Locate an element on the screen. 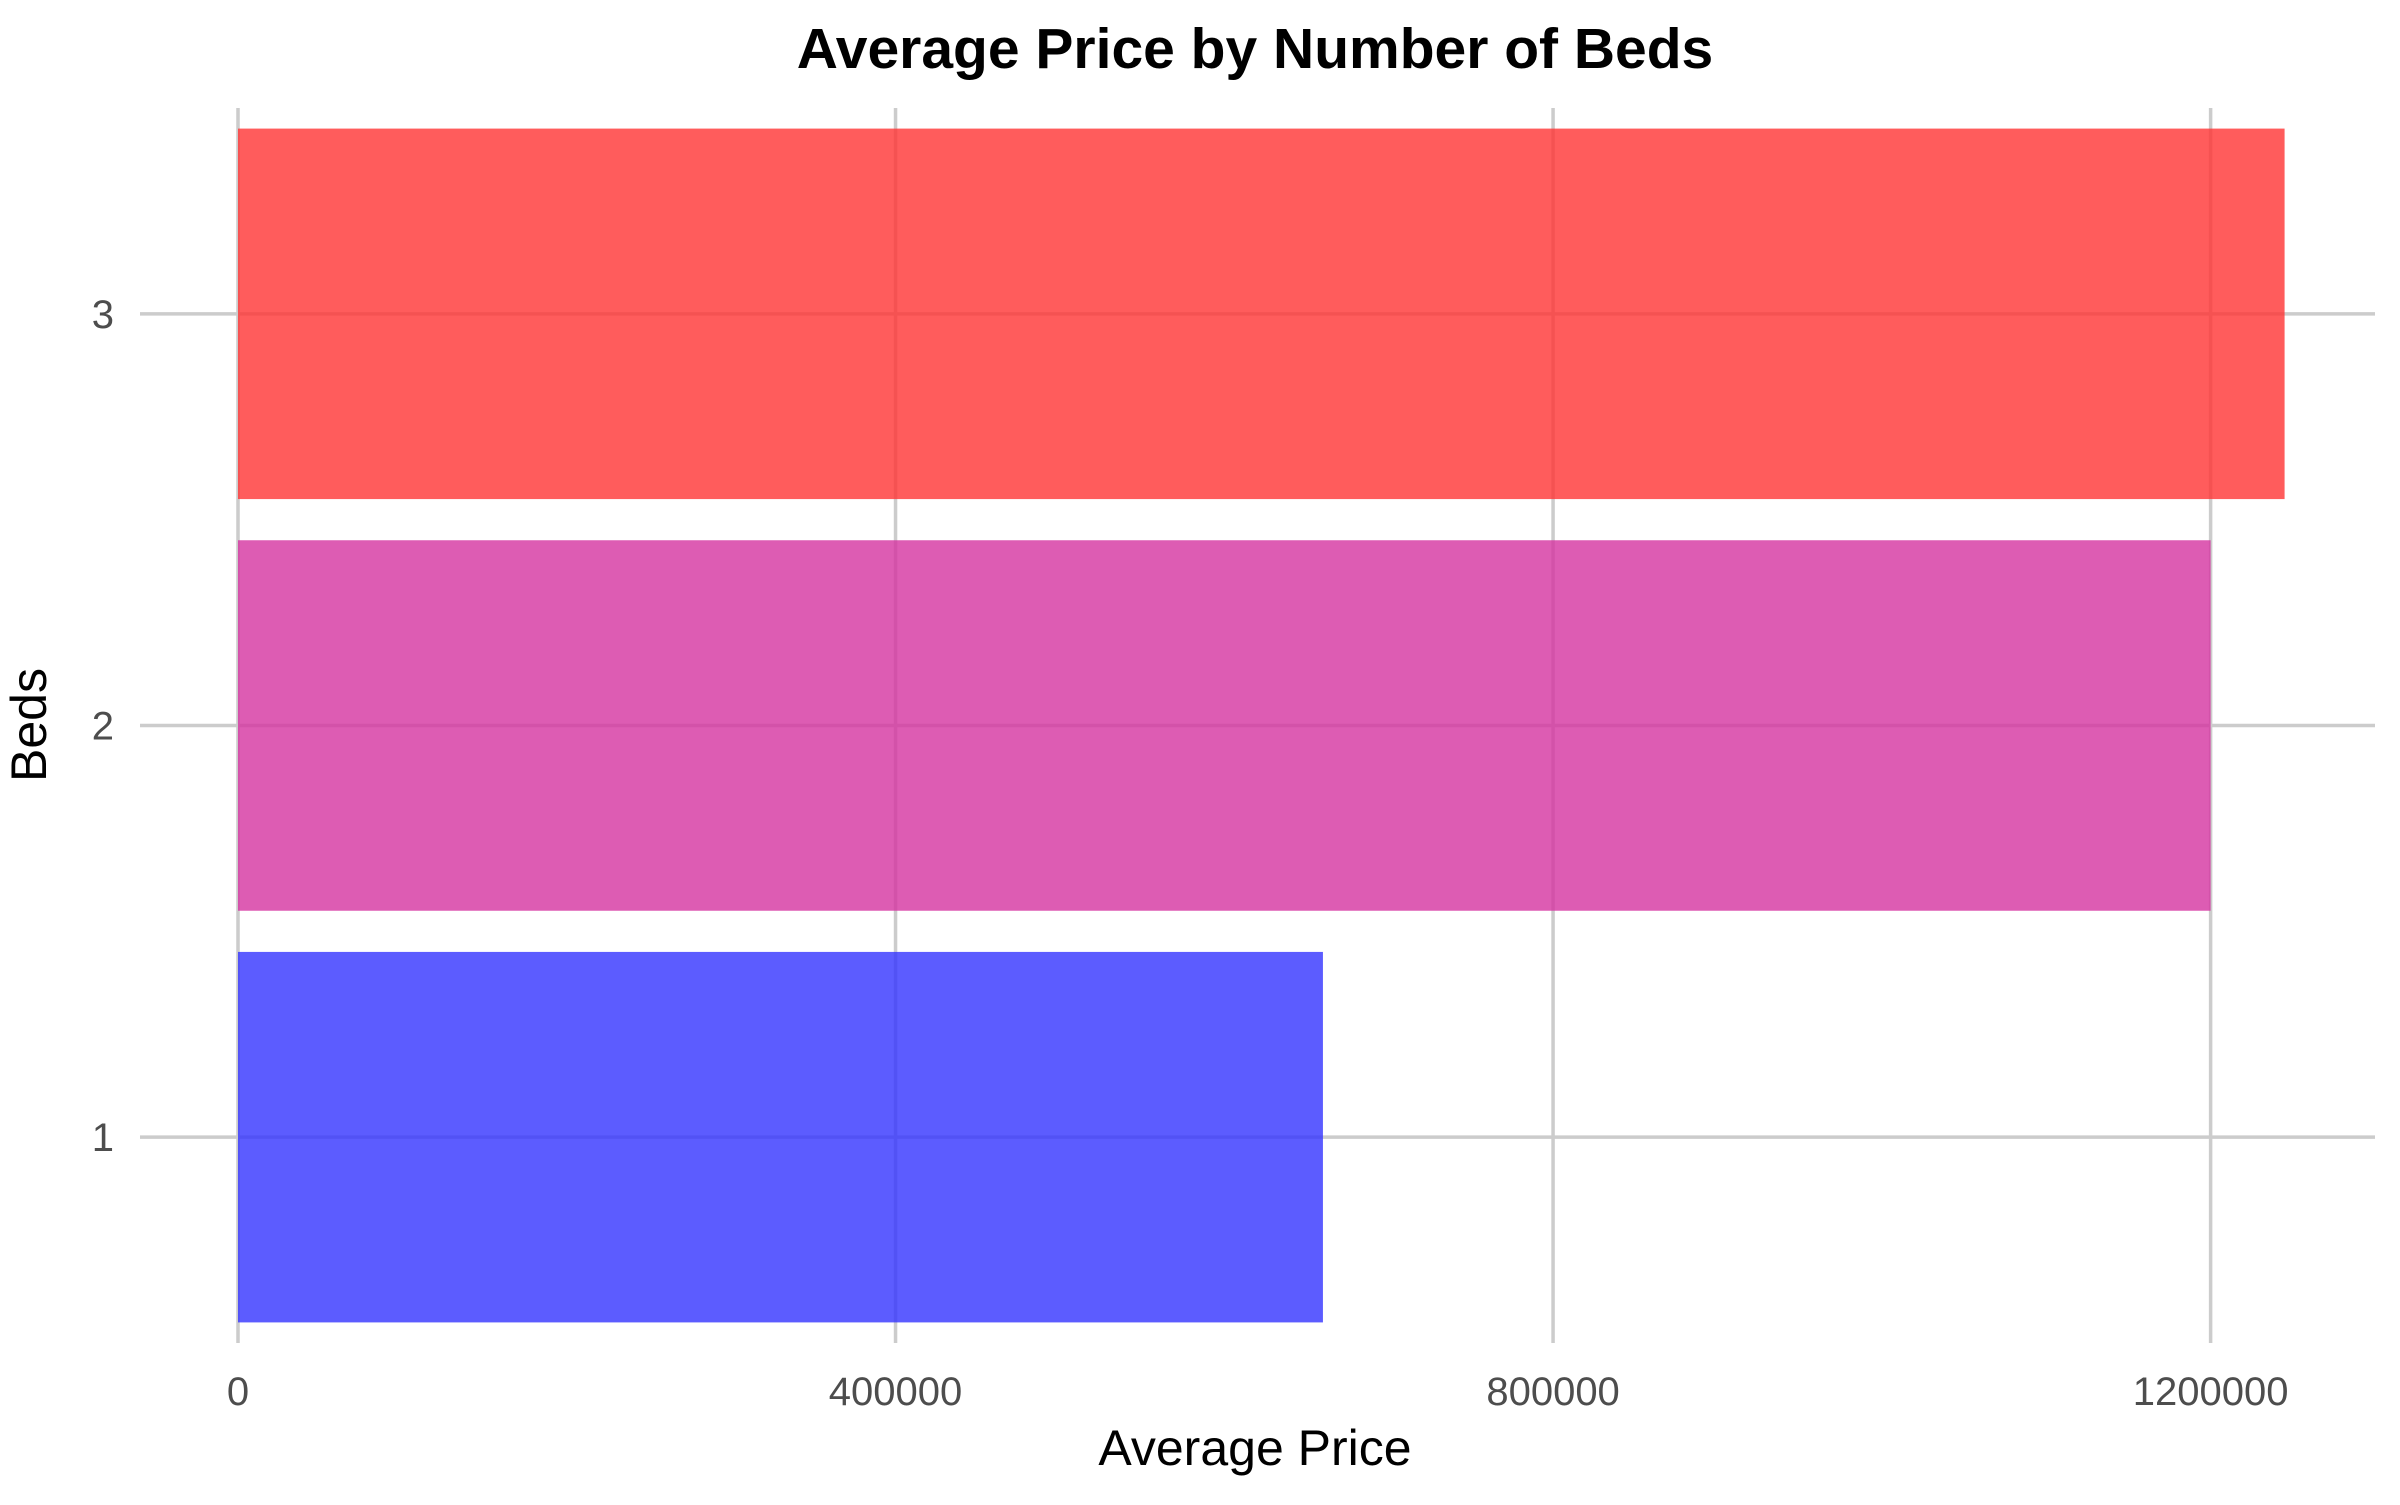 The image size is (2400, 1505). x-axis-label: Average Price is located at coordinates (1254, 1448).